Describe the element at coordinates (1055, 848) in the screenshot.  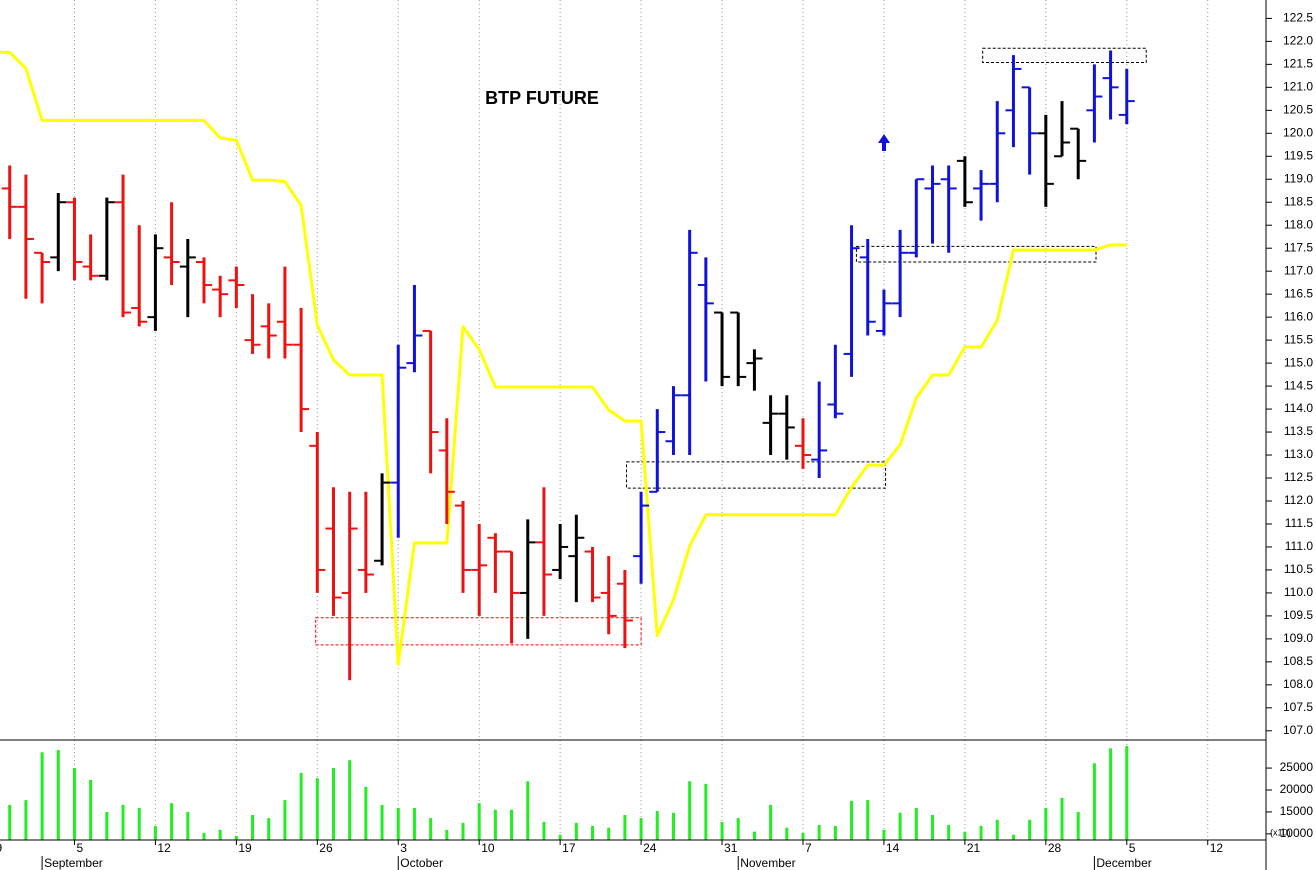
I see `x-tick-label: 28` at that location.